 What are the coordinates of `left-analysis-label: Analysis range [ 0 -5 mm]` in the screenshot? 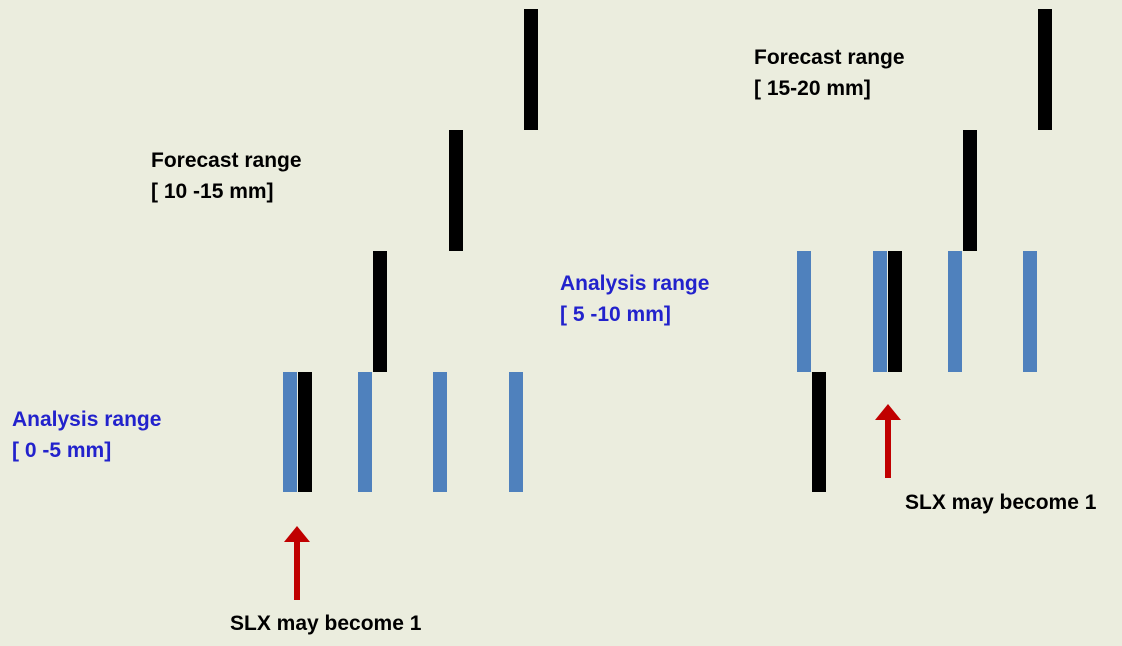 It's located at (86, 435).